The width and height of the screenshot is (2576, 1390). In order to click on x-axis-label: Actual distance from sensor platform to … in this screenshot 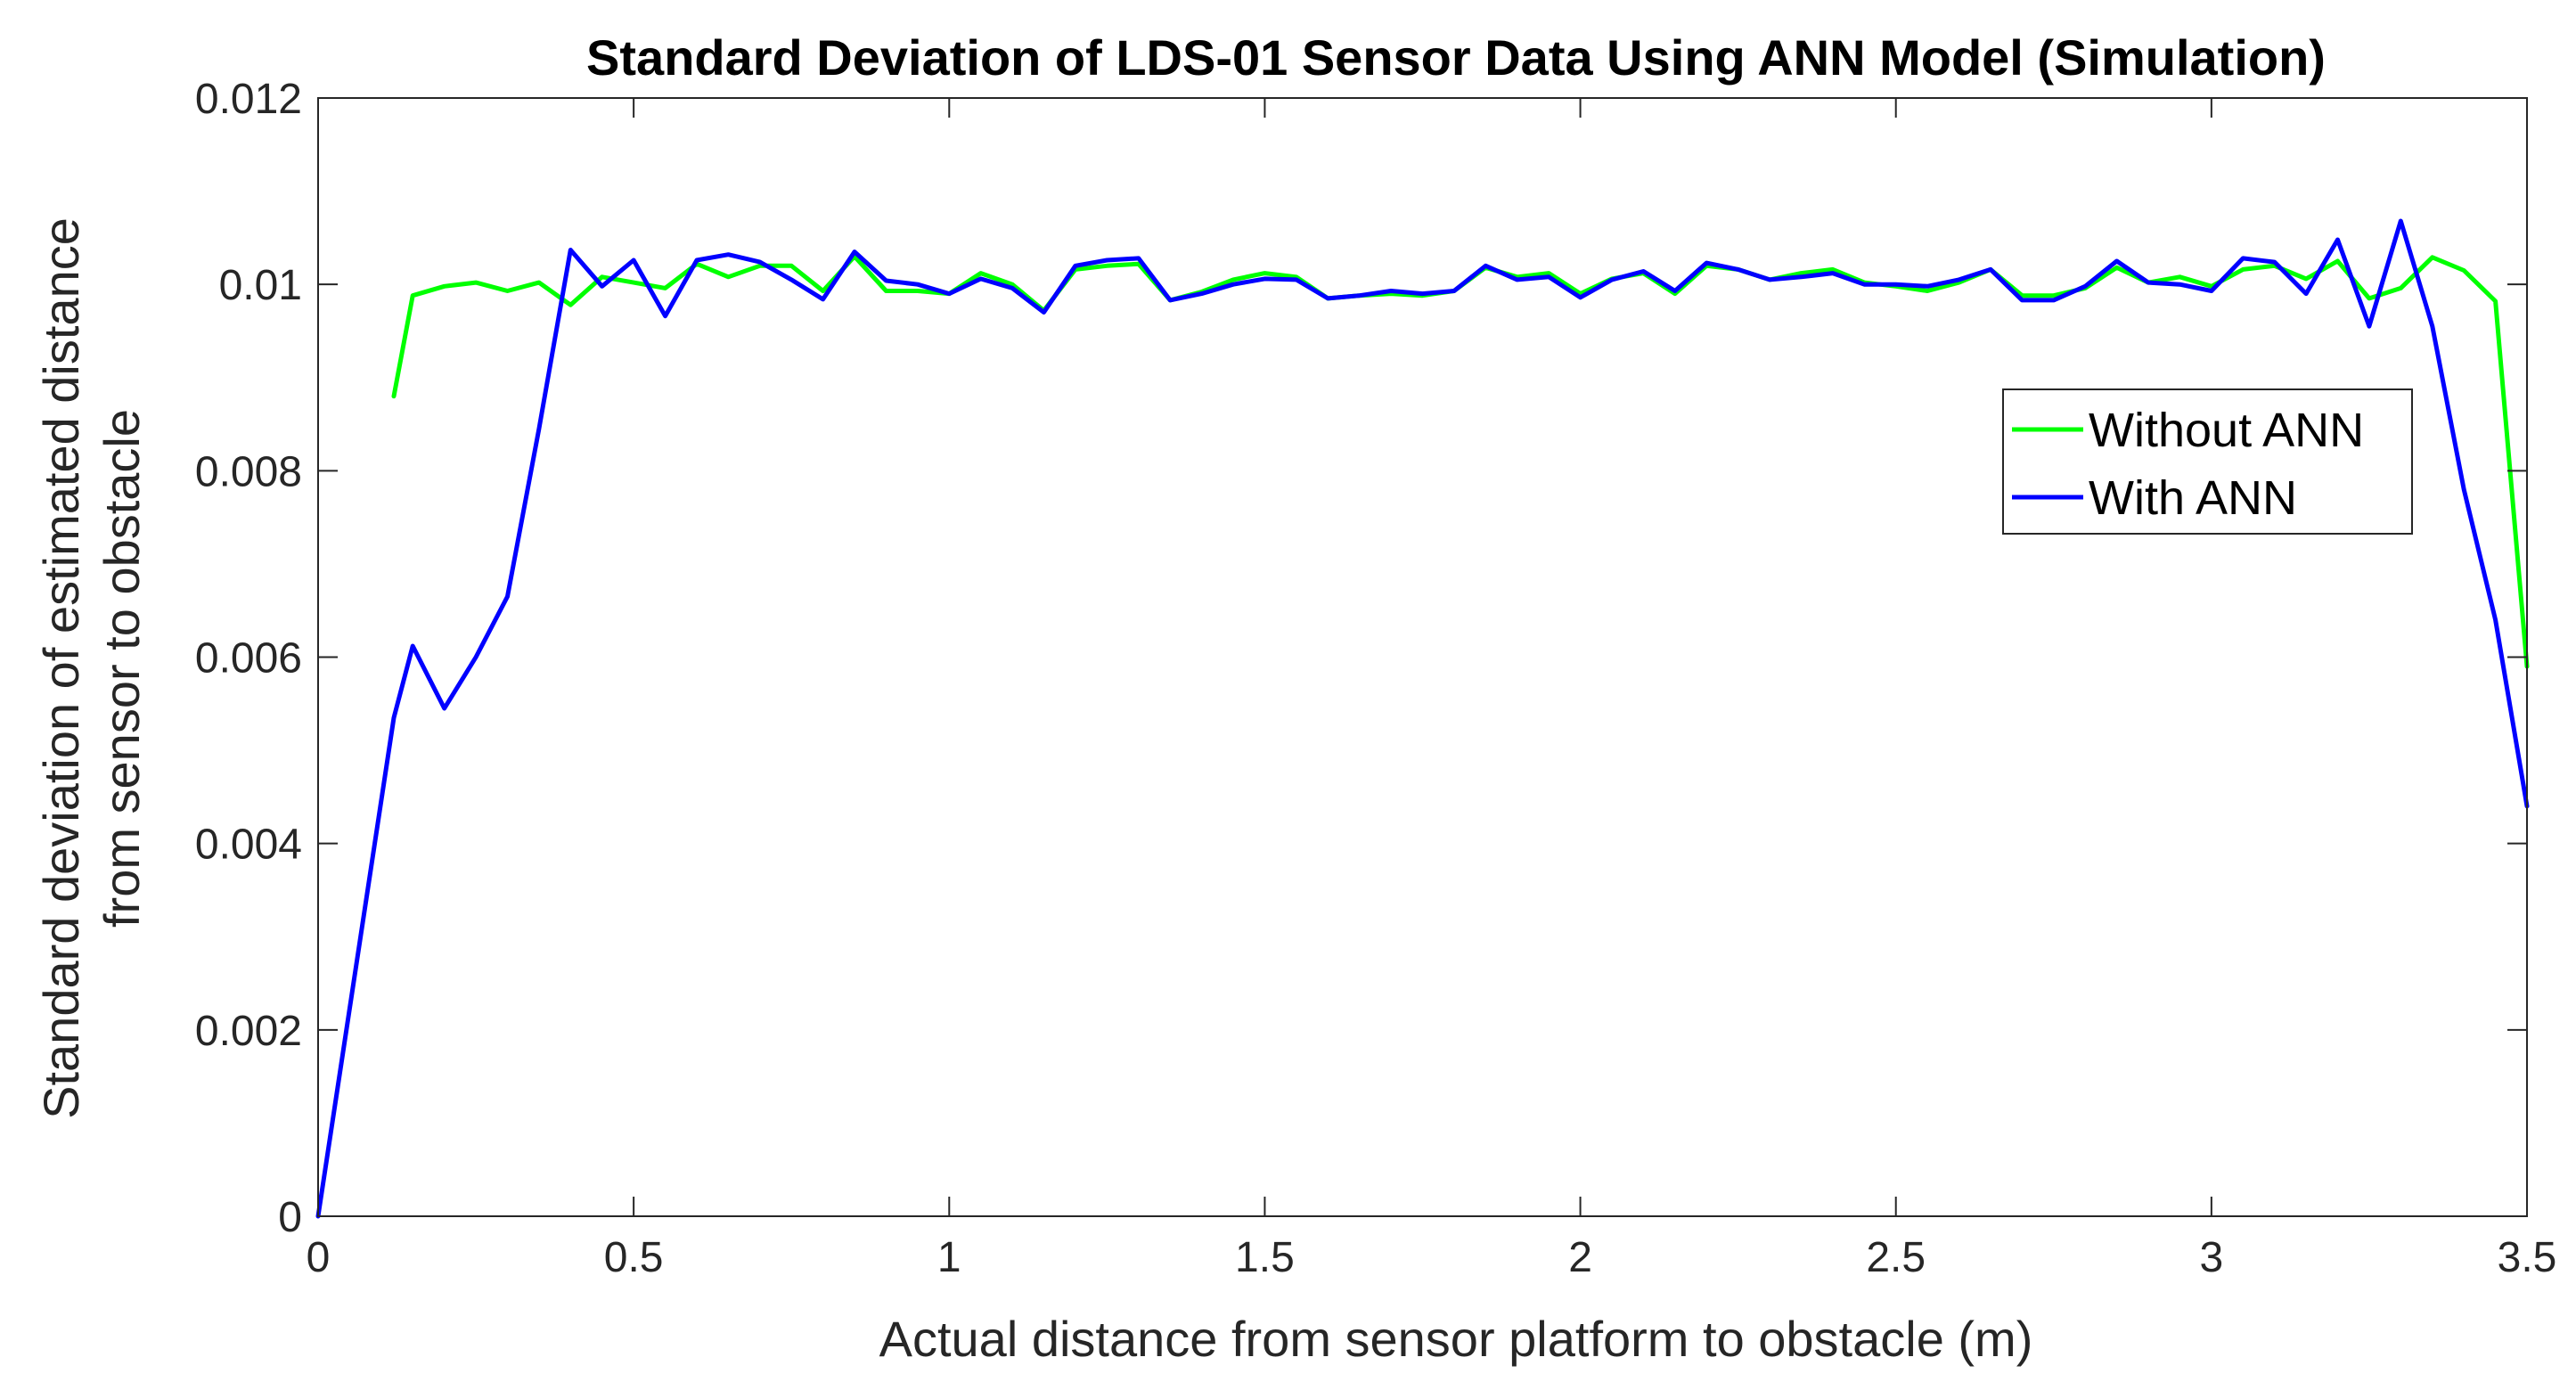, I will do `click(1456, 1339)`.